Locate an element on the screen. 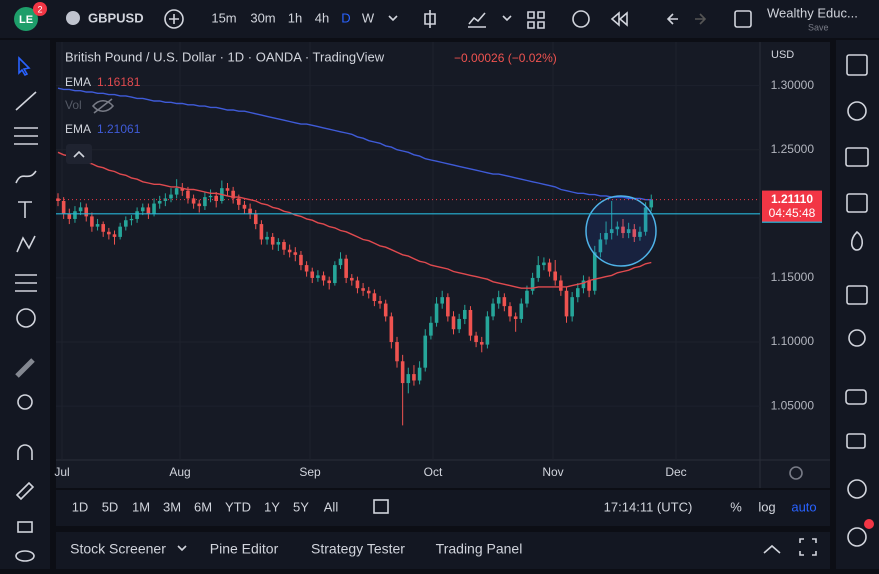 The image size is (879, 574). range-button: 5Y is located at coordinates (301, 506).